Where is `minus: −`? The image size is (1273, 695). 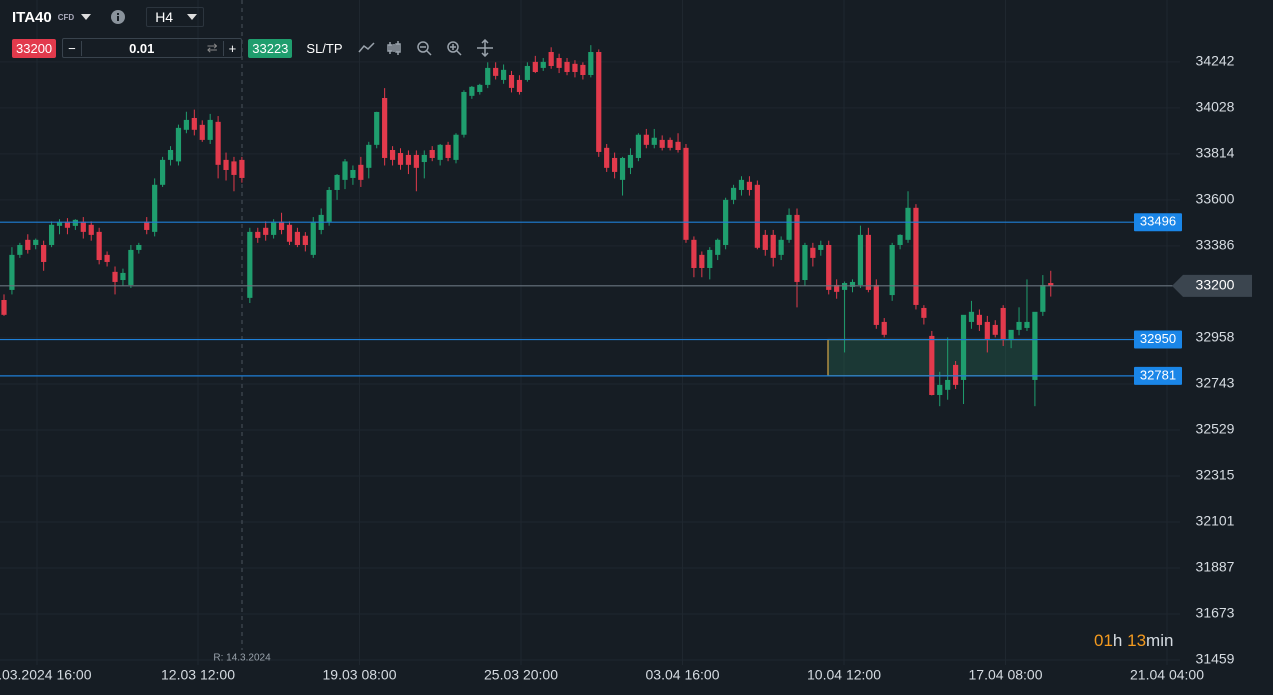 minus: − is located at coordinates (72, 48).